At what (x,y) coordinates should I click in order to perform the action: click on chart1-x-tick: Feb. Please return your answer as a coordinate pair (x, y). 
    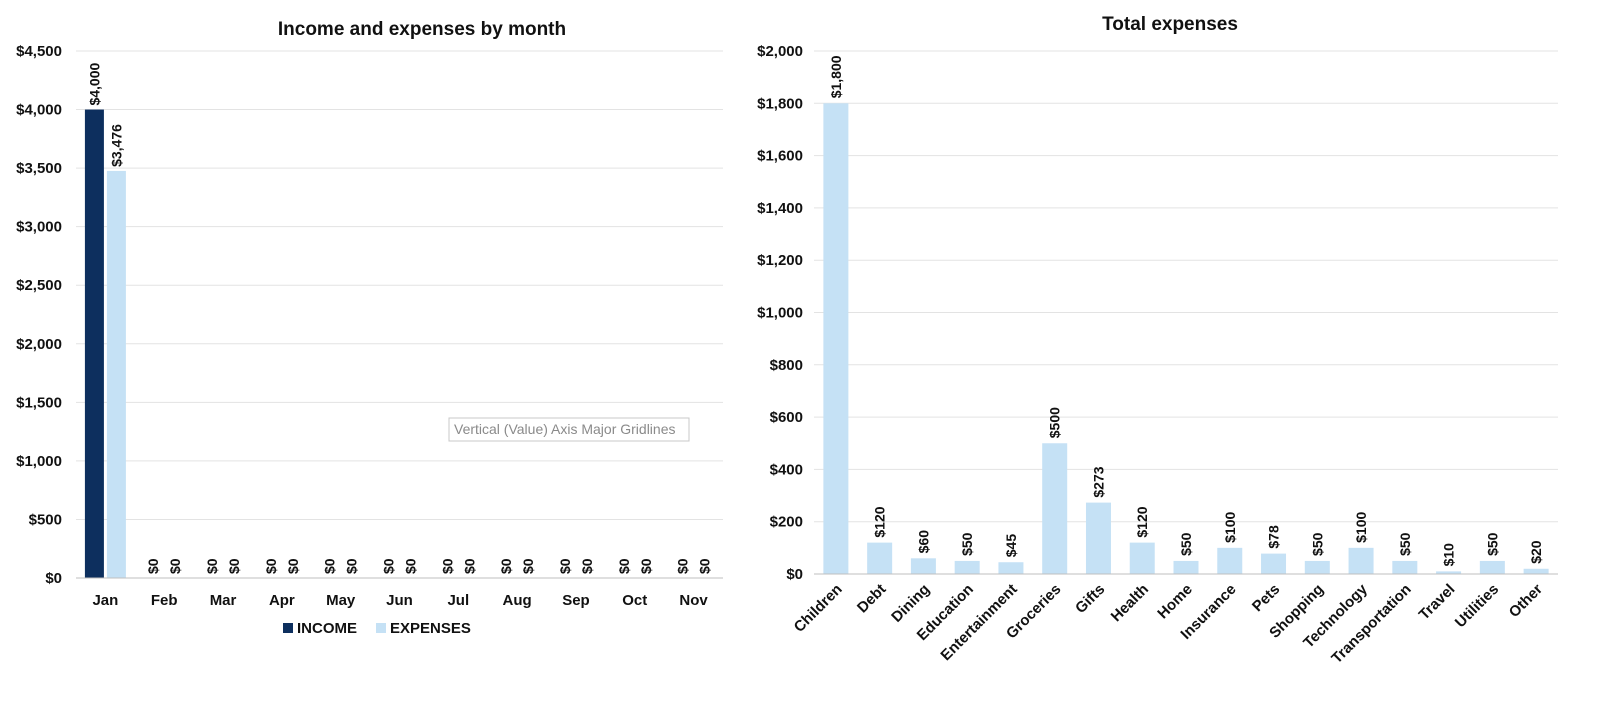
    Looking at the image, I should click on (164, 600).